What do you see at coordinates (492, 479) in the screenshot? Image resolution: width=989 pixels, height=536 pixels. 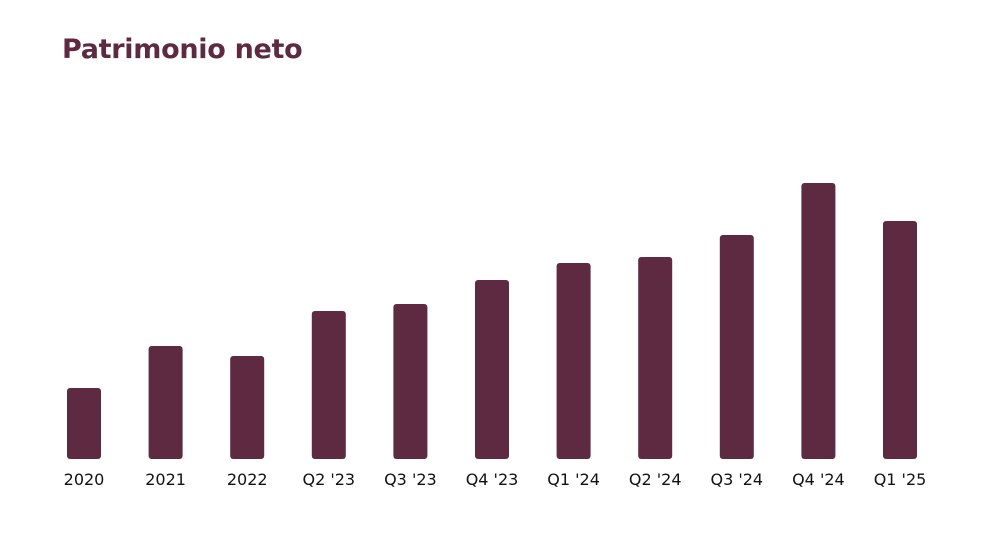 I see `x-tick-label: Q4 '23` at bounding box center [492, 479].